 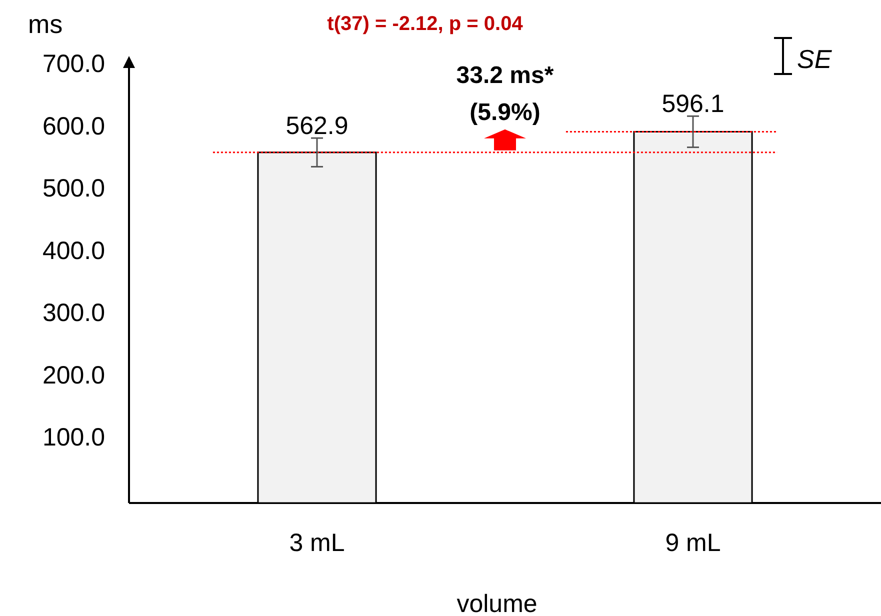 What do you see at coordinates (505, 75) in the screenshot?
I see `annotation: 33.2 ms*` at bounding box center [505, 75].